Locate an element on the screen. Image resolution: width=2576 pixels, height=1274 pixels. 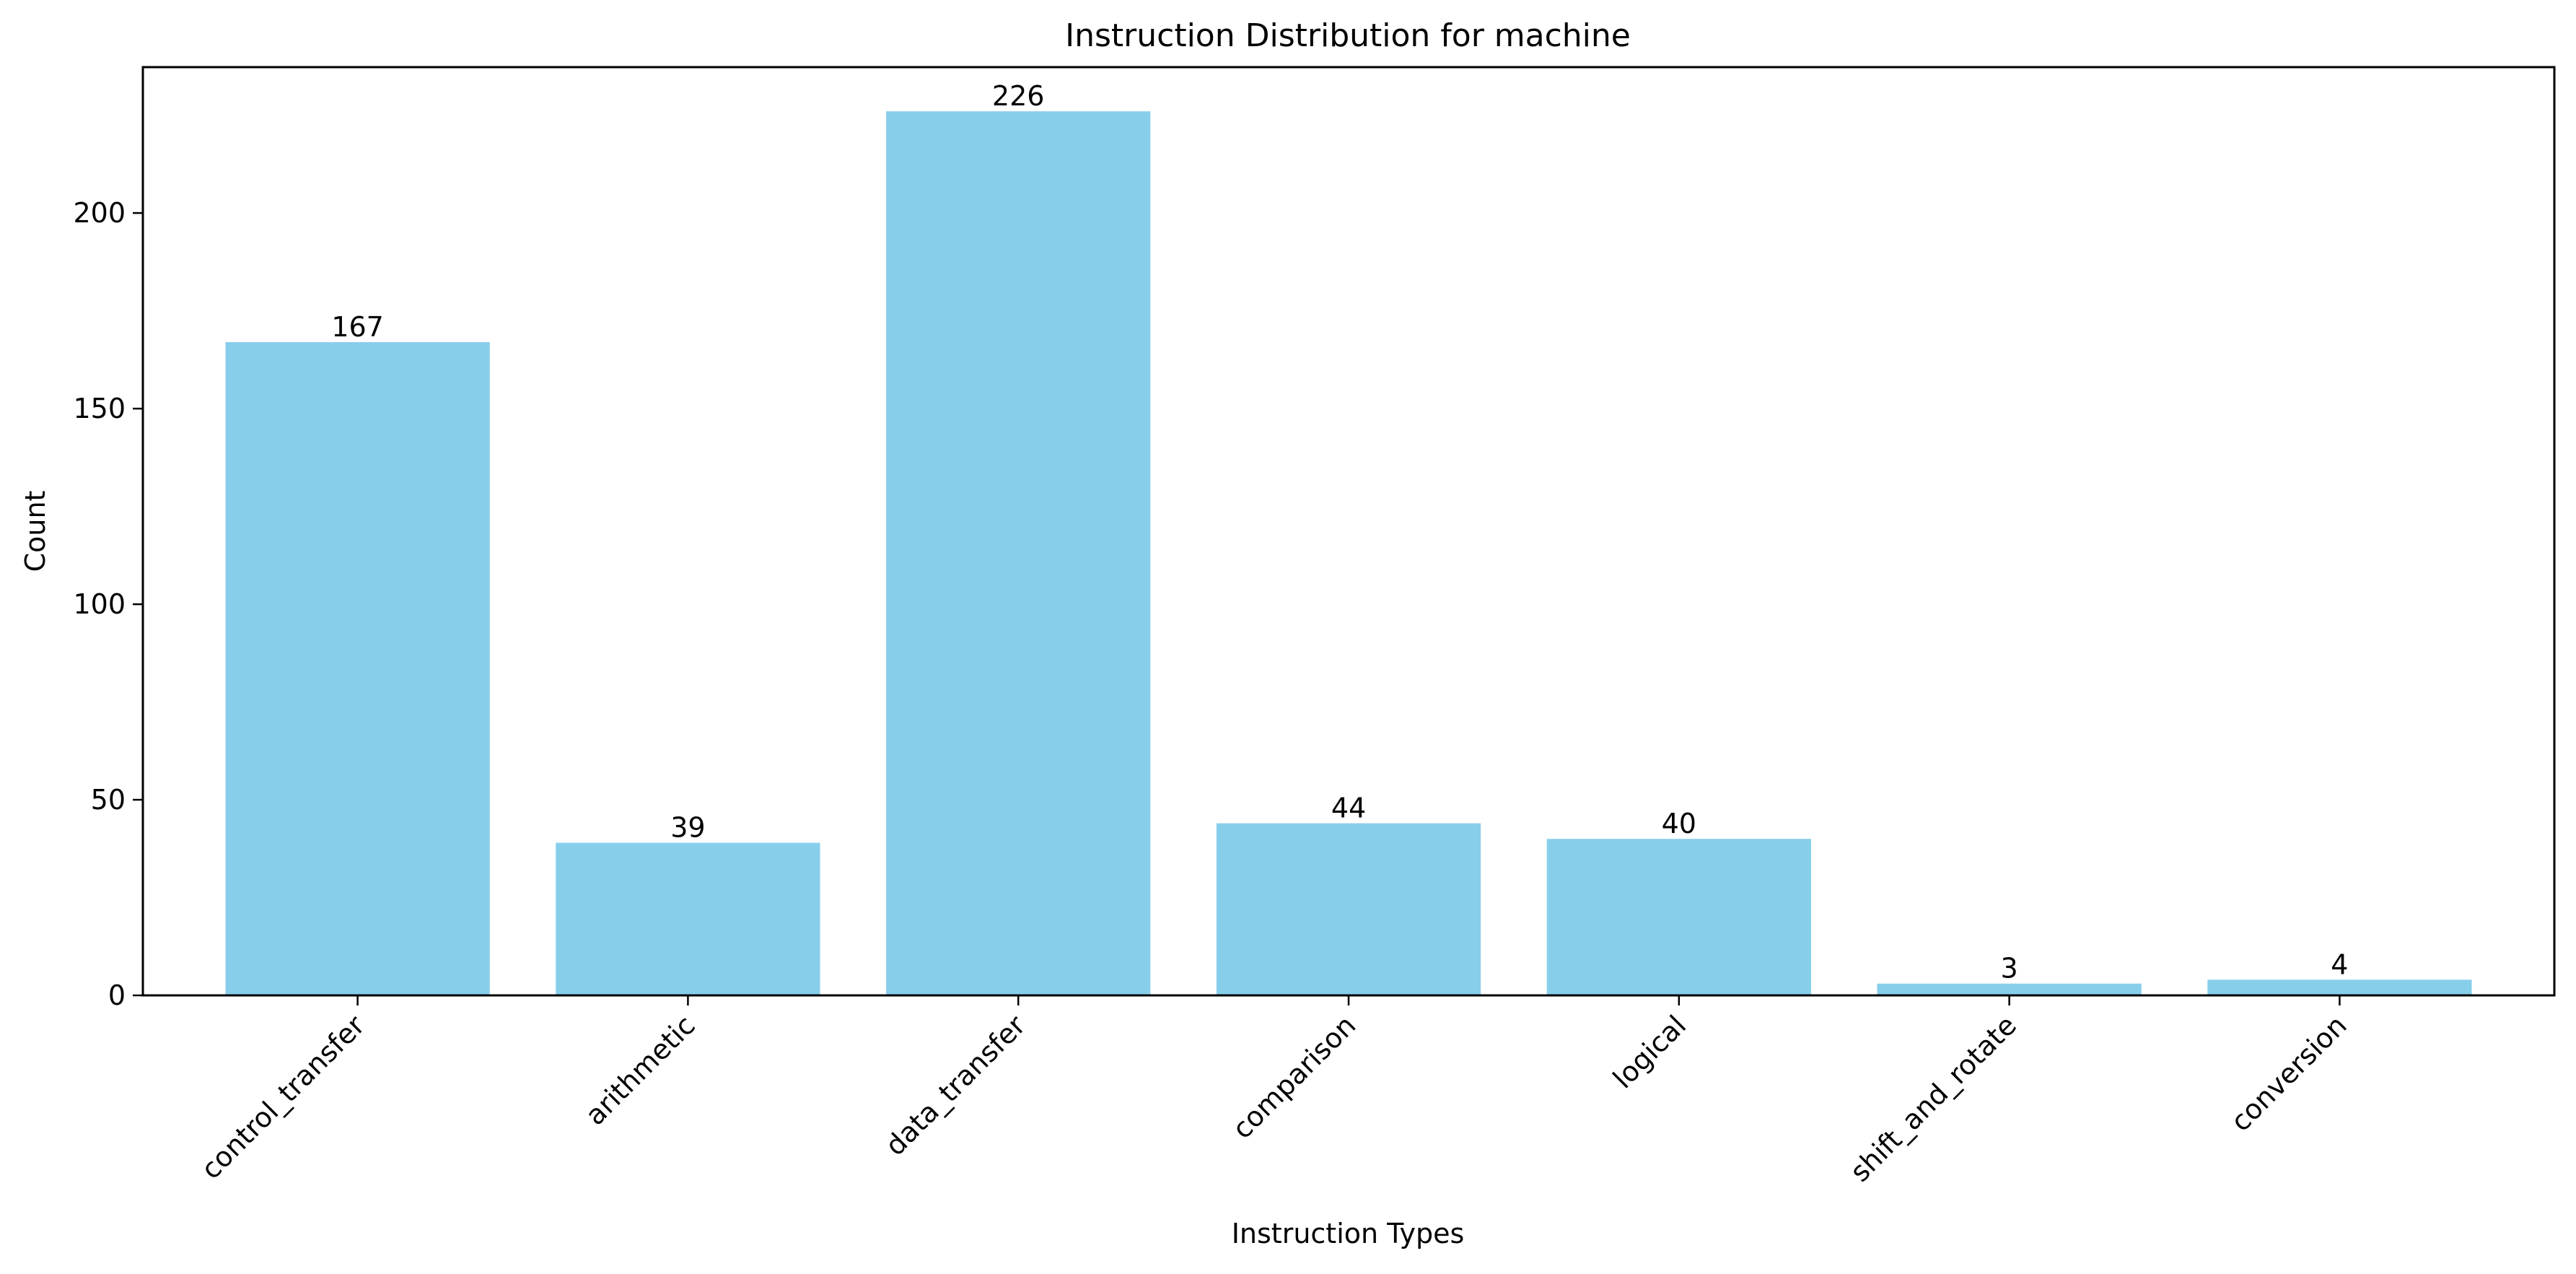
data-label-logical: 40 is located at coordinates (1679, 823).